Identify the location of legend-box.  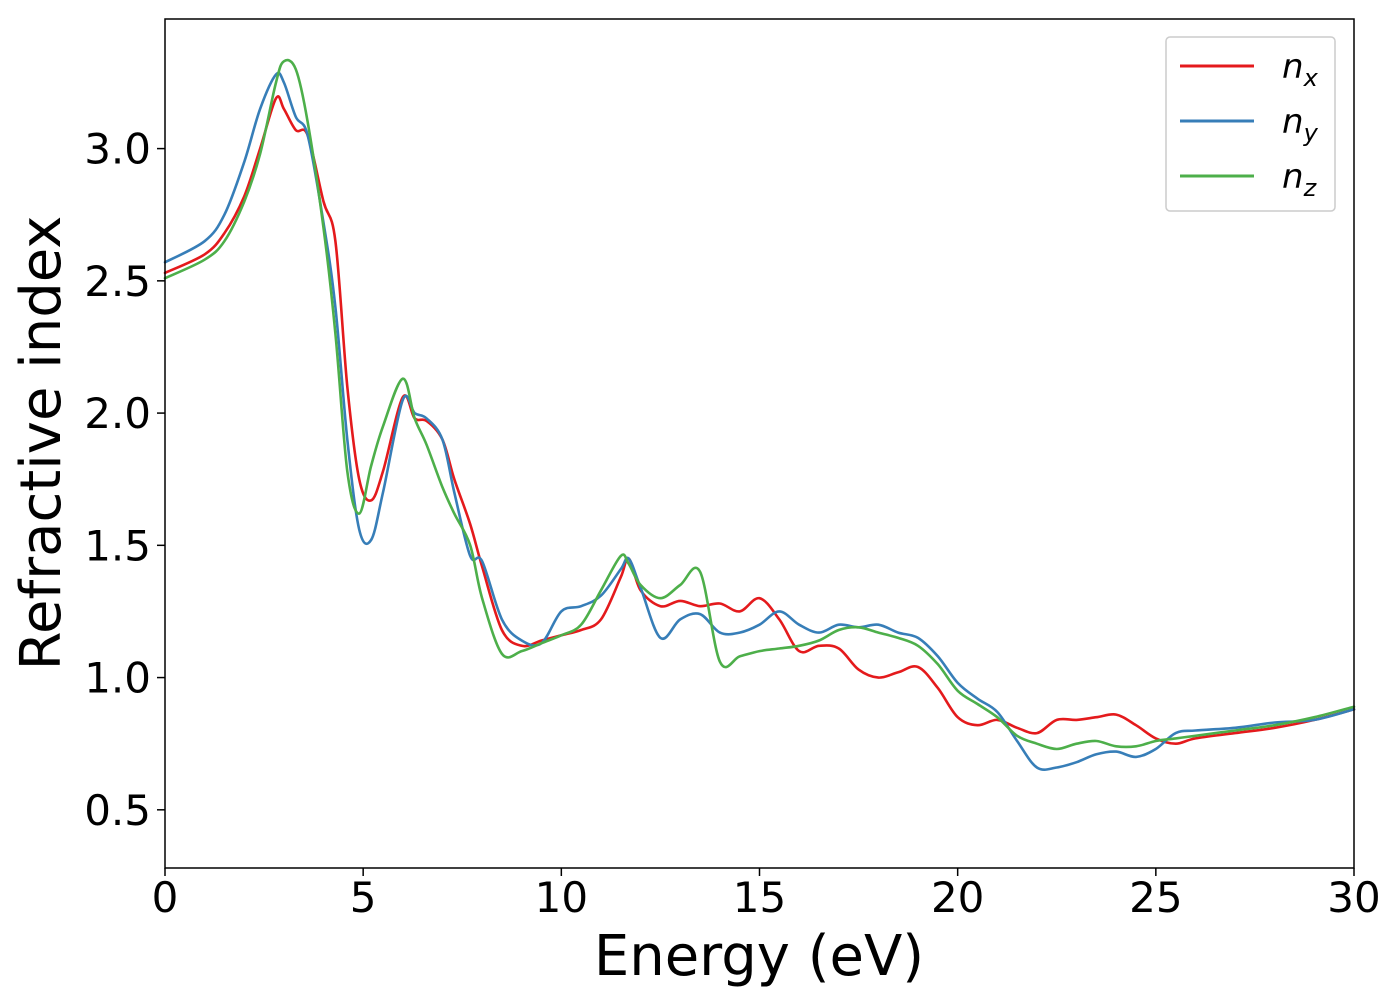
(1250, 124).